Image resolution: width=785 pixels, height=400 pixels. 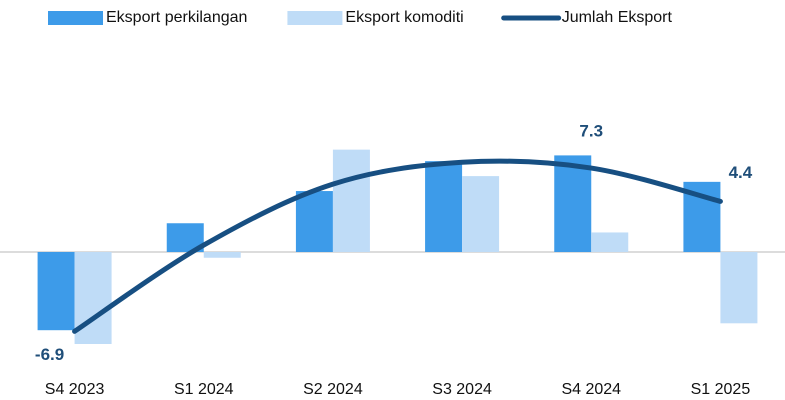 What do you see at coordinates (591, 131) in the screenshot?
I see `data-label: 7.3` at bounding box center [591, 131].